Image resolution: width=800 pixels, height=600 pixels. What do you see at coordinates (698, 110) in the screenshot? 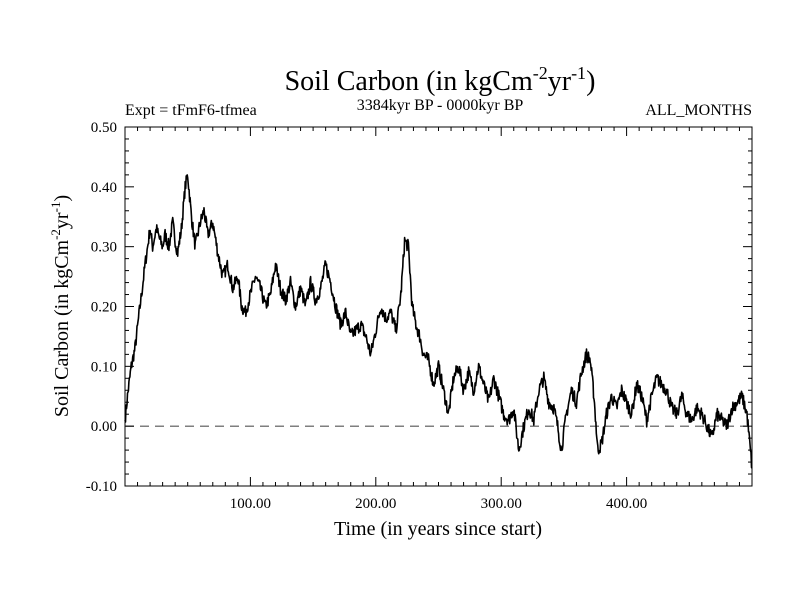
I see `subtitle-months: ALL_MONTHS` at bounding box center [698, 110].